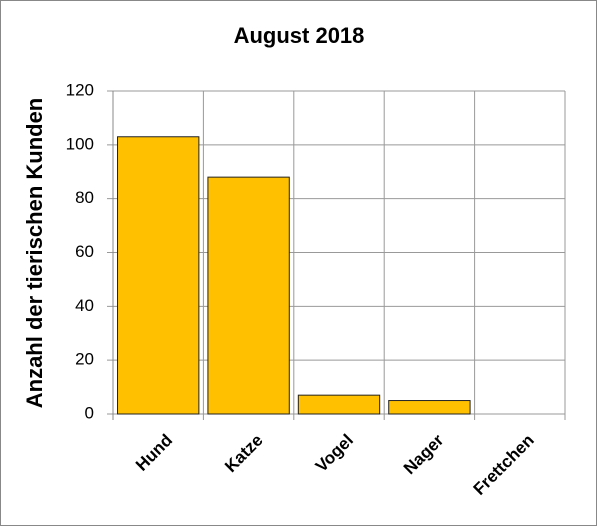 The width and height of the screenshot is (597, 526). What do you see at coordinates (84, 197) in the screenshot?
I see `y-tick-label: 80` at bounding box center [84, 197].